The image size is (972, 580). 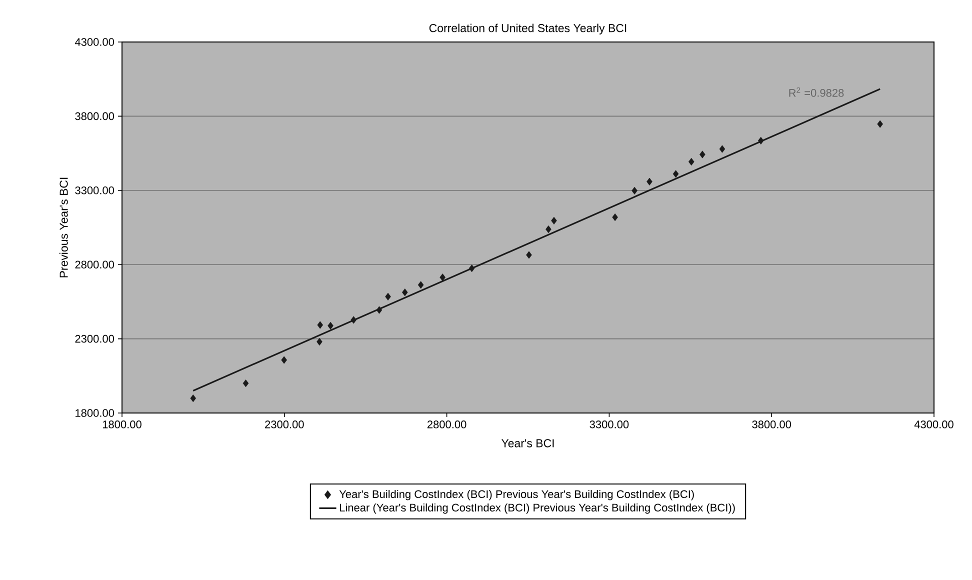 What do you see at coordinates (284, 424) in the screenshot?
I see `x-tick-label: 2300.00` at bounding box center [284, 424].